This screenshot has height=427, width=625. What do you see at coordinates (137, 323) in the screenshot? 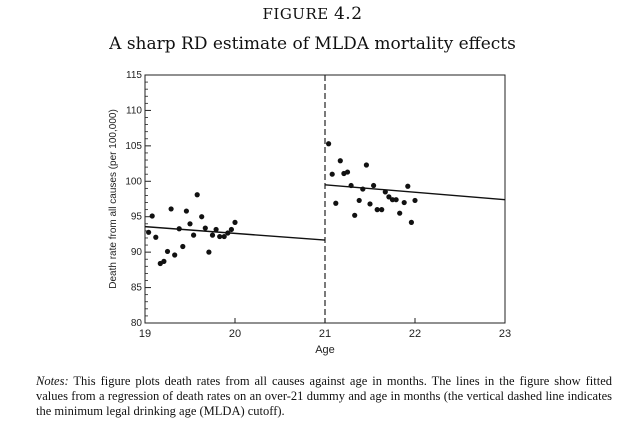
I see `y-tick-label: 80` at bounding box center [137, 323].